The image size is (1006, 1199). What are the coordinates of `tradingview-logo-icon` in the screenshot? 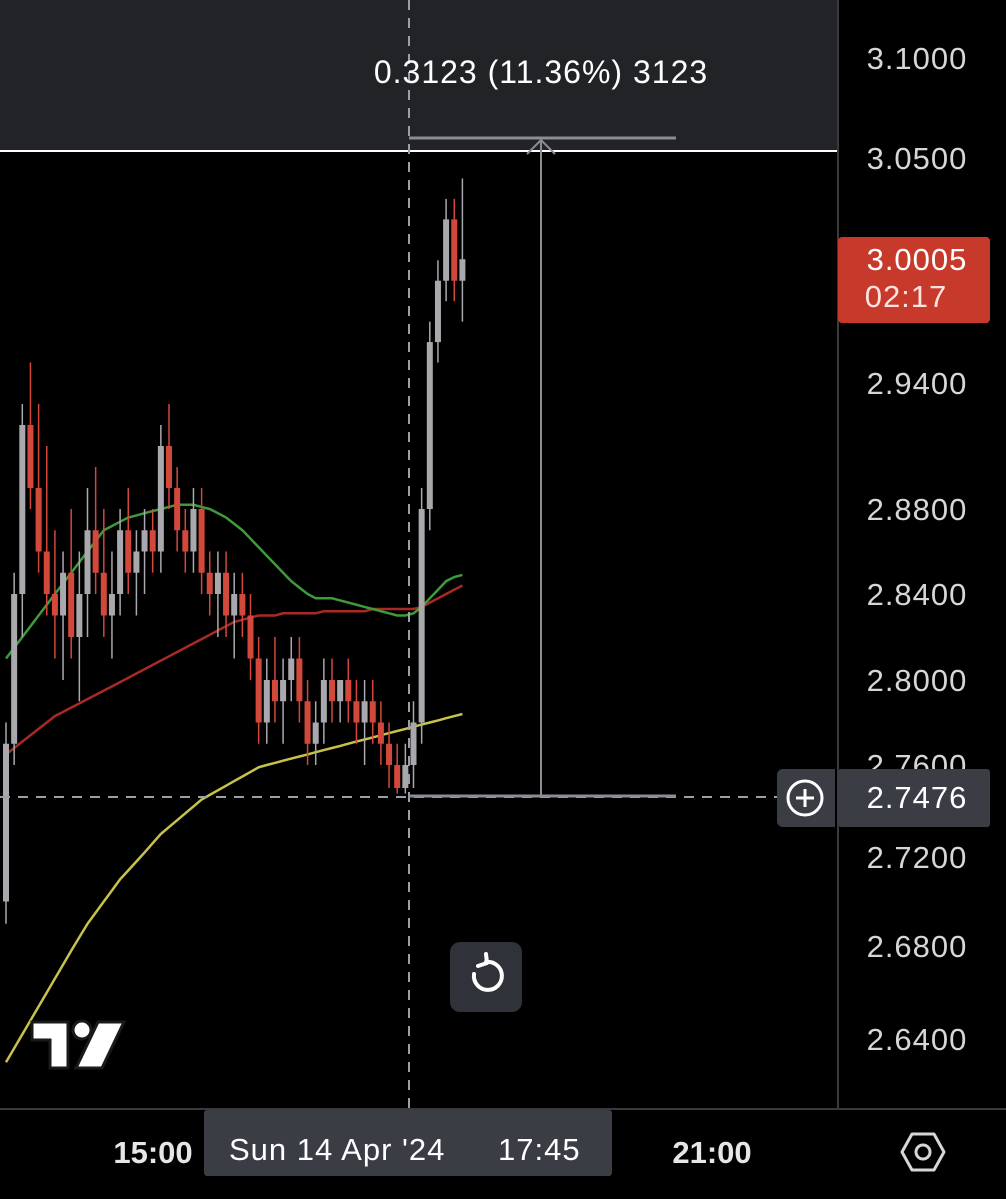 It's located at (78, 1044).